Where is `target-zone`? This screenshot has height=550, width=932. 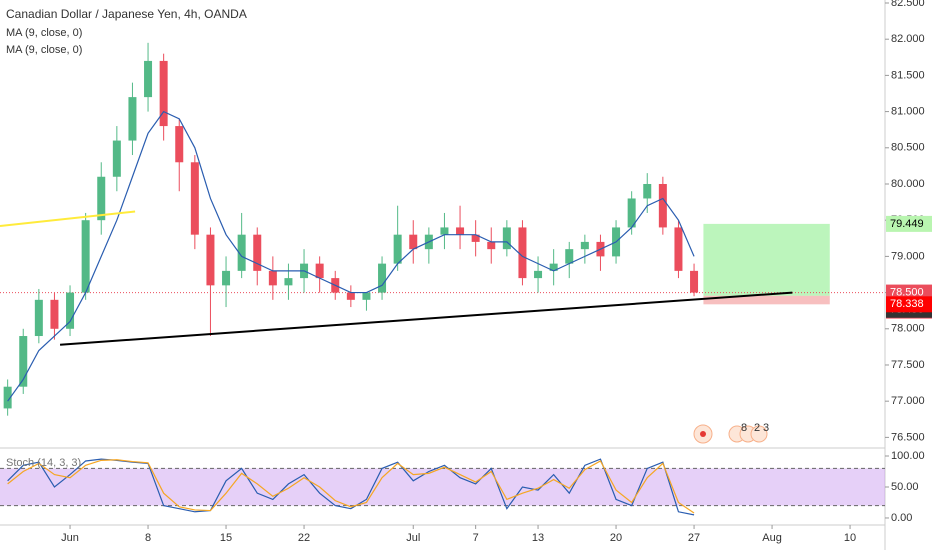 target-zone is located at coordinates (766, 259).